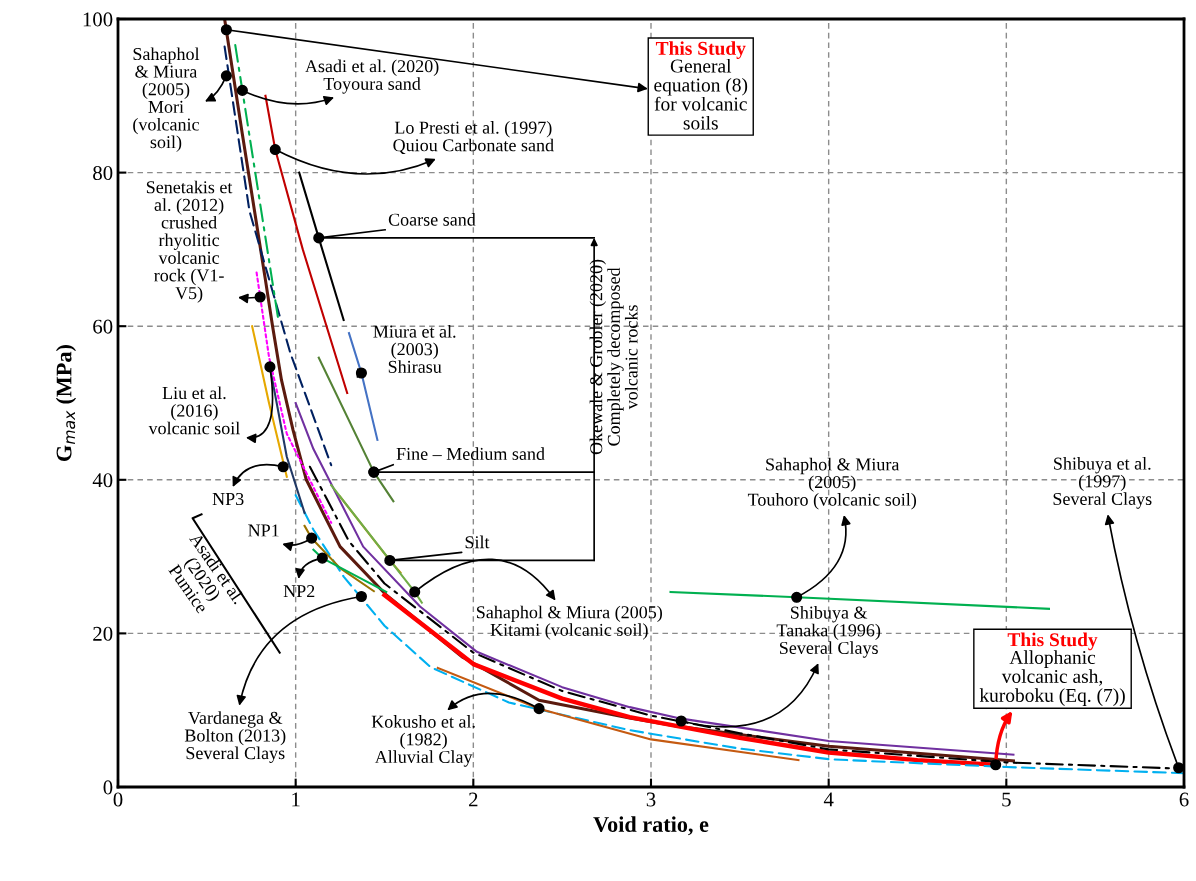 The height and width of the screenshot is (881, 1196). I want to click on y-tick-label: 40, so click(102, 480).